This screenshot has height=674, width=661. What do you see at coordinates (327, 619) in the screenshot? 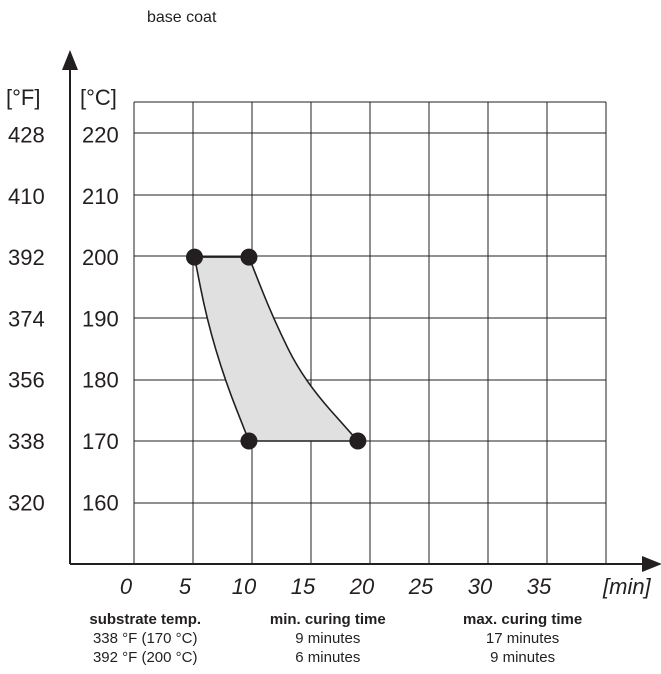
I see `header-min-curing-time: min. curing time` at bounding box center [327, 619].